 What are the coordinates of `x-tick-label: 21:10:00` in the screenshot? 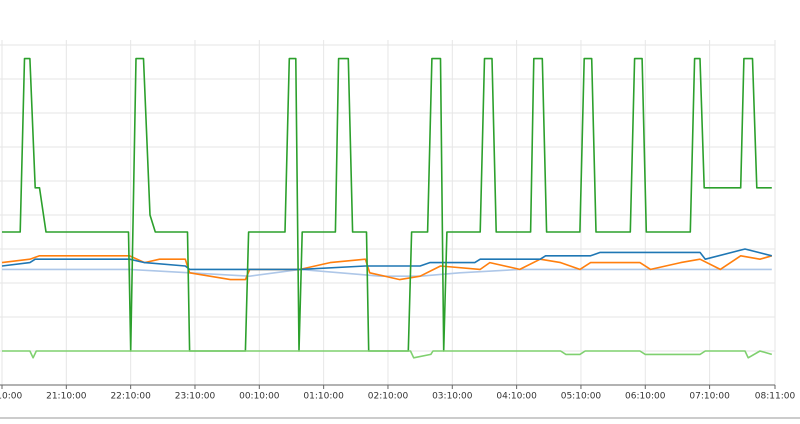 It's located at (66, 397).